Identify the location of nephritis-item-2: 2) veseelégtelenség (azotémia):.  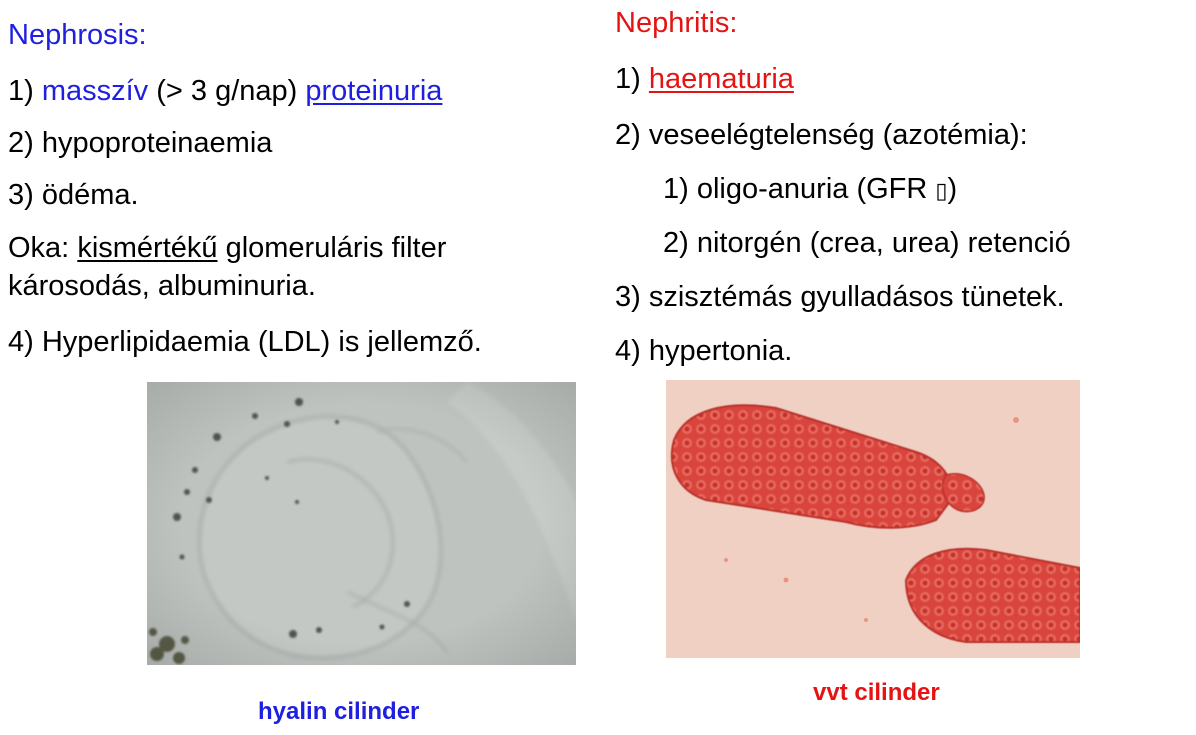
(821, 135).